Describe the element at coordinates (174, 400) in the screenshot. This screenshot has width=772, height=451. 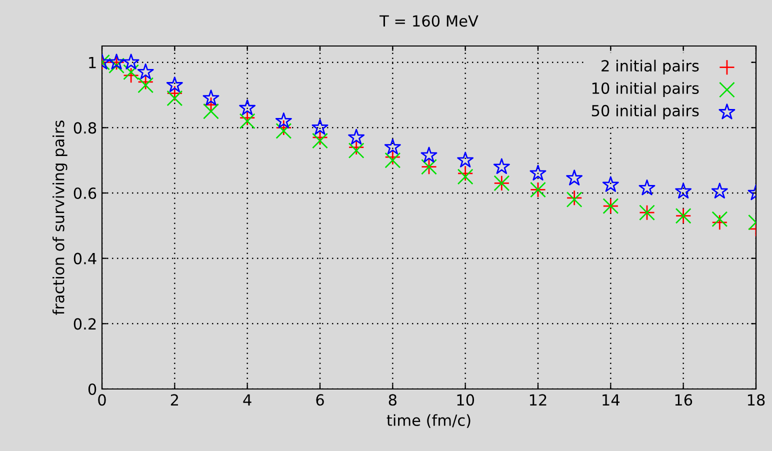
I see `x-tick-label: 2` at that location.